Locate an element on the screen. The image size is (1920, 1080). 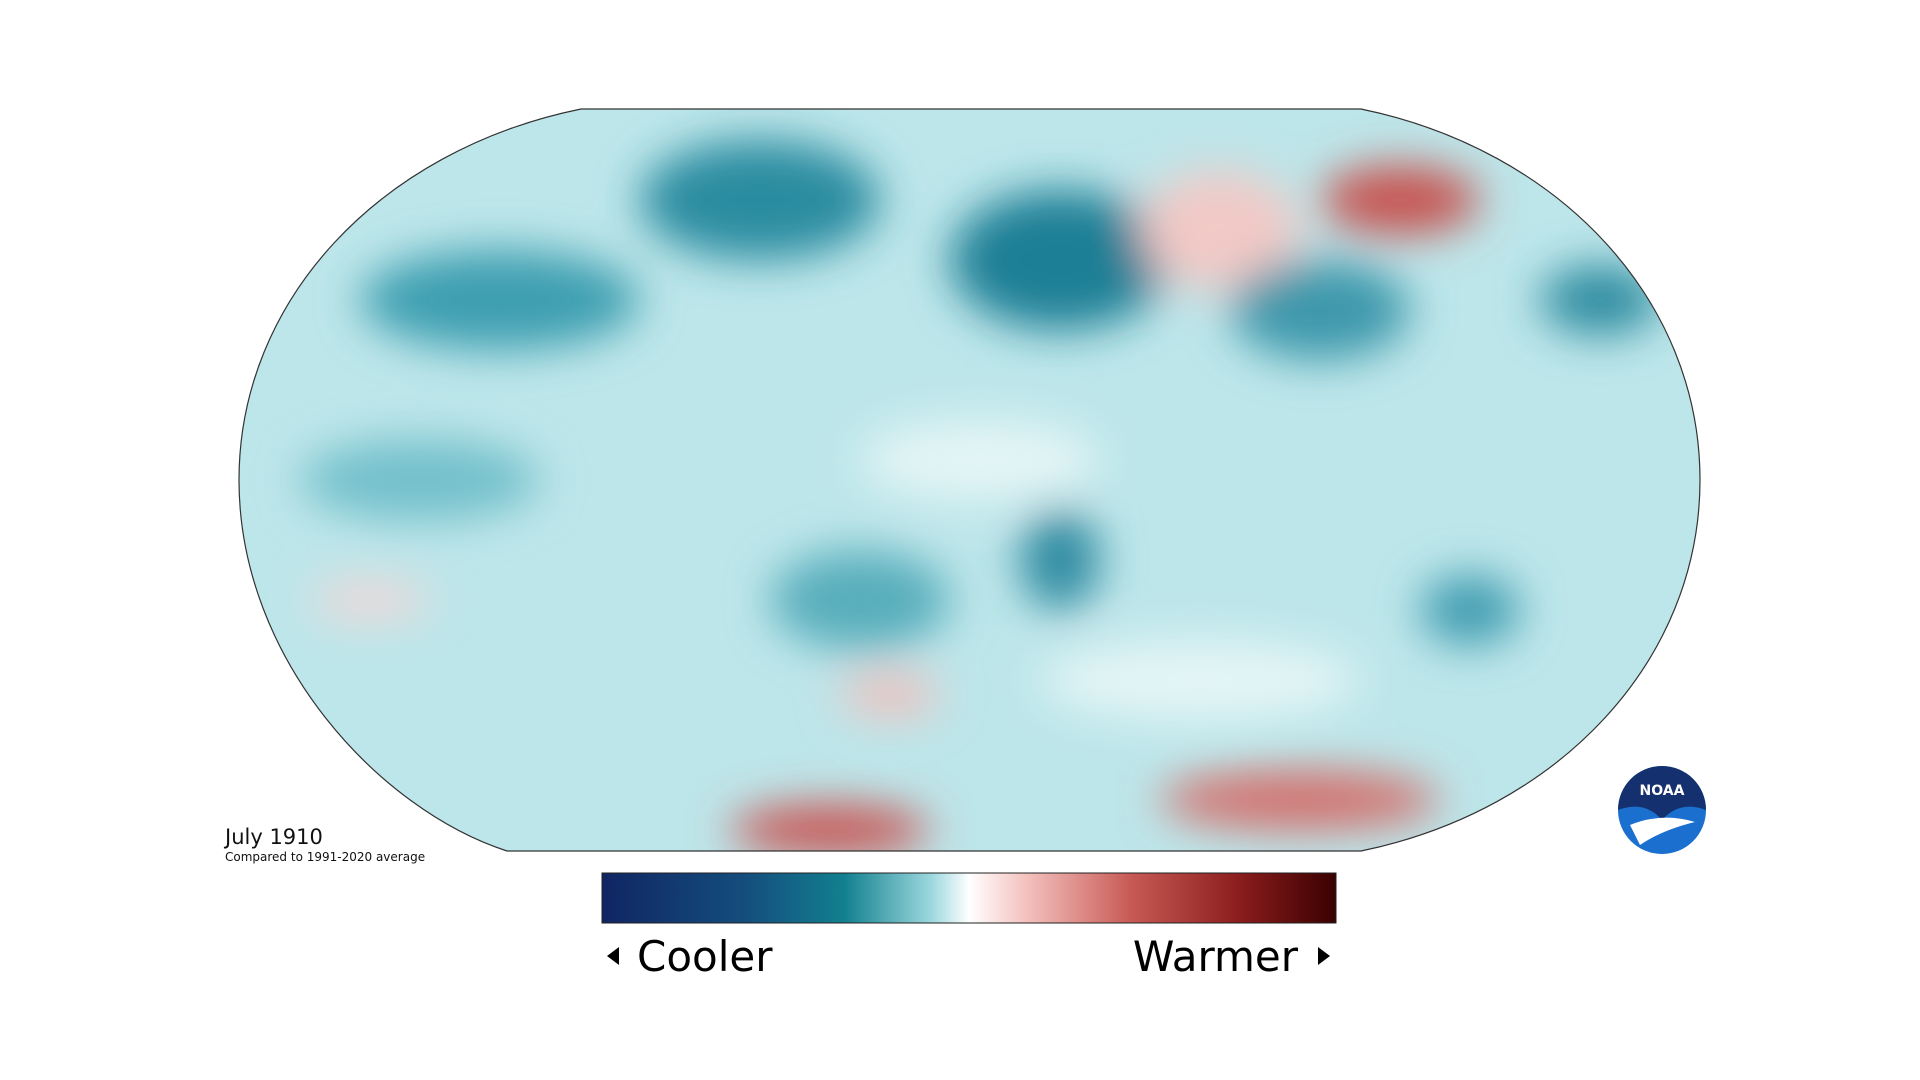
legend-high-label: Warmer is located at coordinates (1216, 956).